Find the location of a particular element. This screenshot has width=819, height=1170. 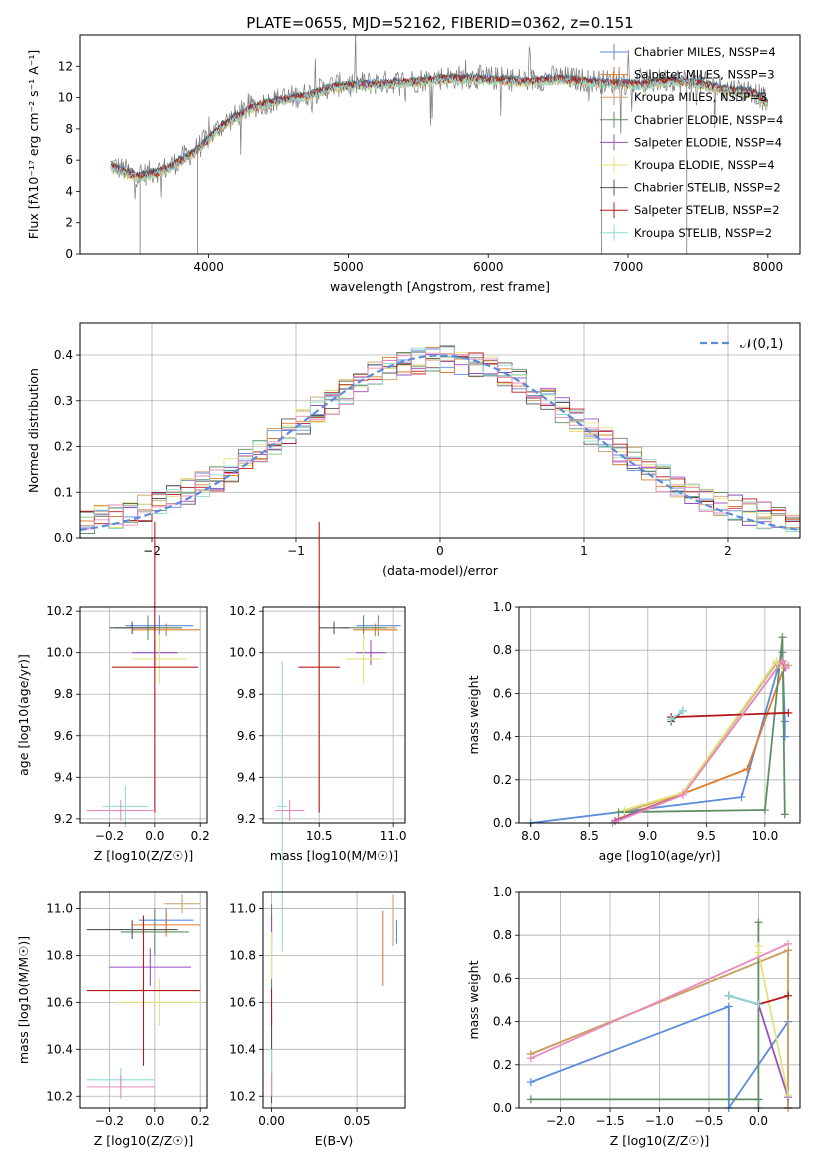

x-tick-label: 0.05 is located at coordinates (357, 1121).